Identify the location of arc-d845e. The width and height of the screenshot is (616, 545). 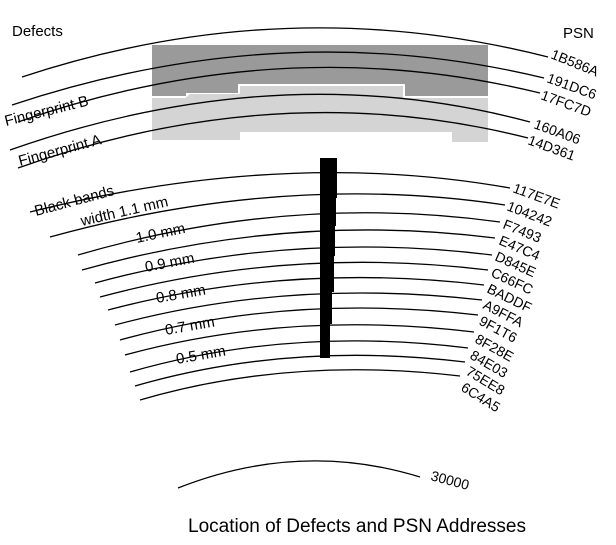
(293, 265).